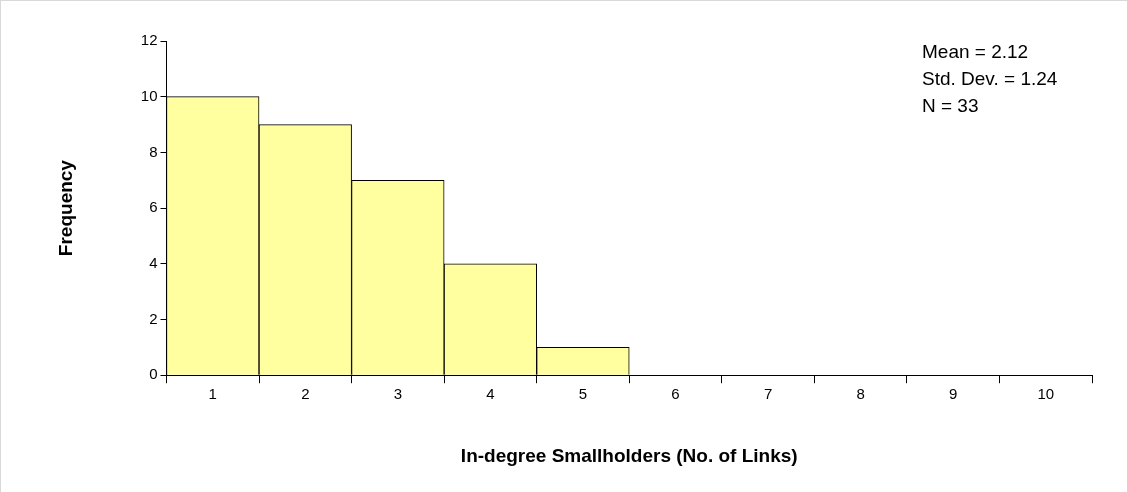 The image size is (1127, 492). Describe the element at coordinates (768, 394) in the screenshot. I see `x-tick-label: 7` at that location.